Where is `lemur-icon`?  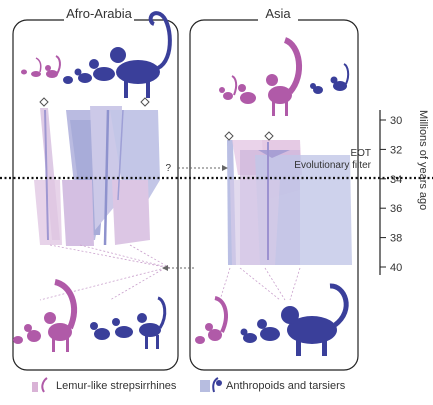
lemur-icon is located at coordinates (44, 385).